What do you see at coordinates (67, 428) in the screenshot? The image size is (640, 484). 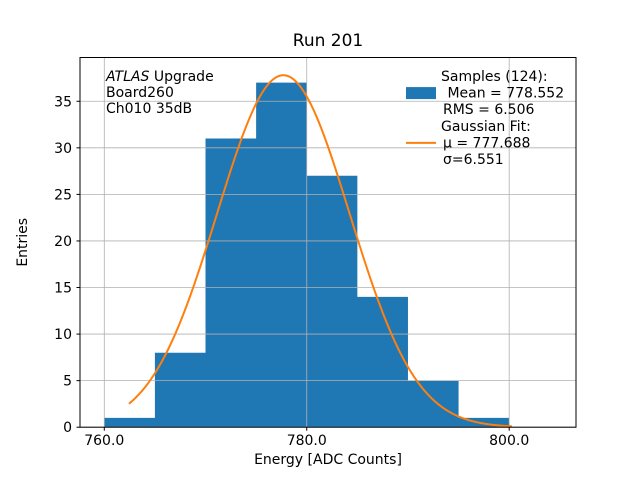 I see `y-tick-label: 0` at bounding box center [67, 428].